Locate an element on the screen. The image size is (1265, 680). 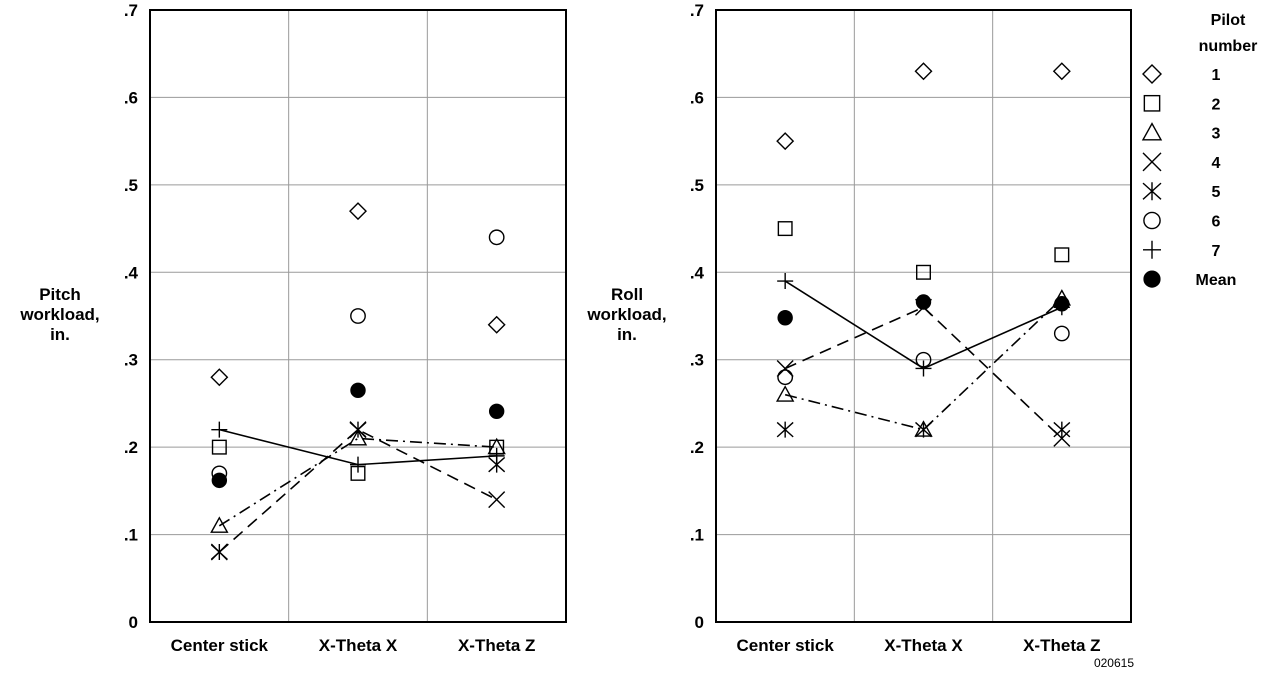
y-axis-label-line: Pitch is located at coordinates (60, 294).